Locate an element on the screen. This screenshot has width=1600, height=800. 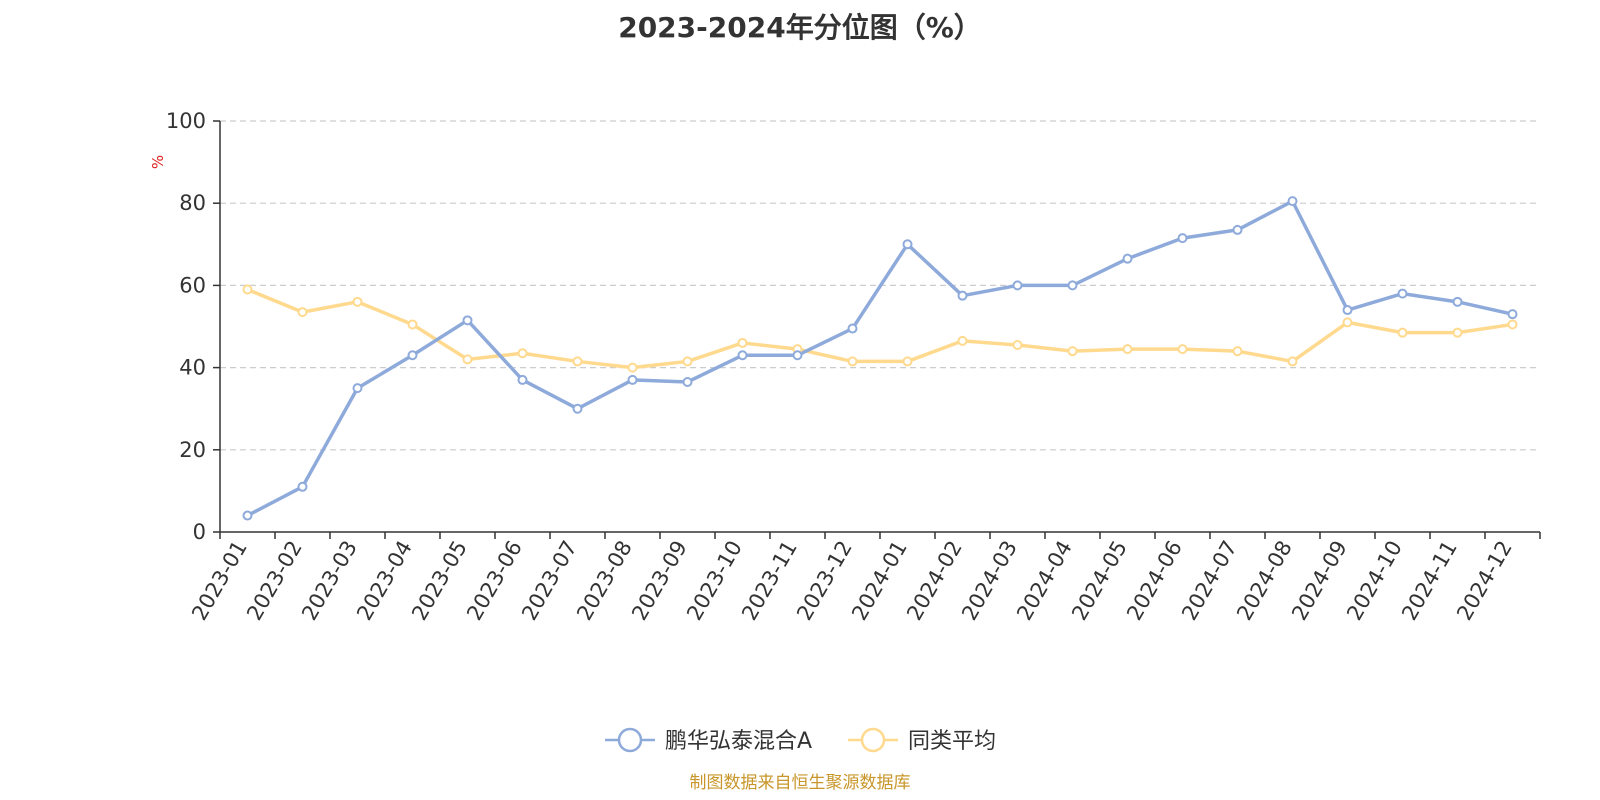
legend-label: 同类平均 is located at coordinates (952, 741).